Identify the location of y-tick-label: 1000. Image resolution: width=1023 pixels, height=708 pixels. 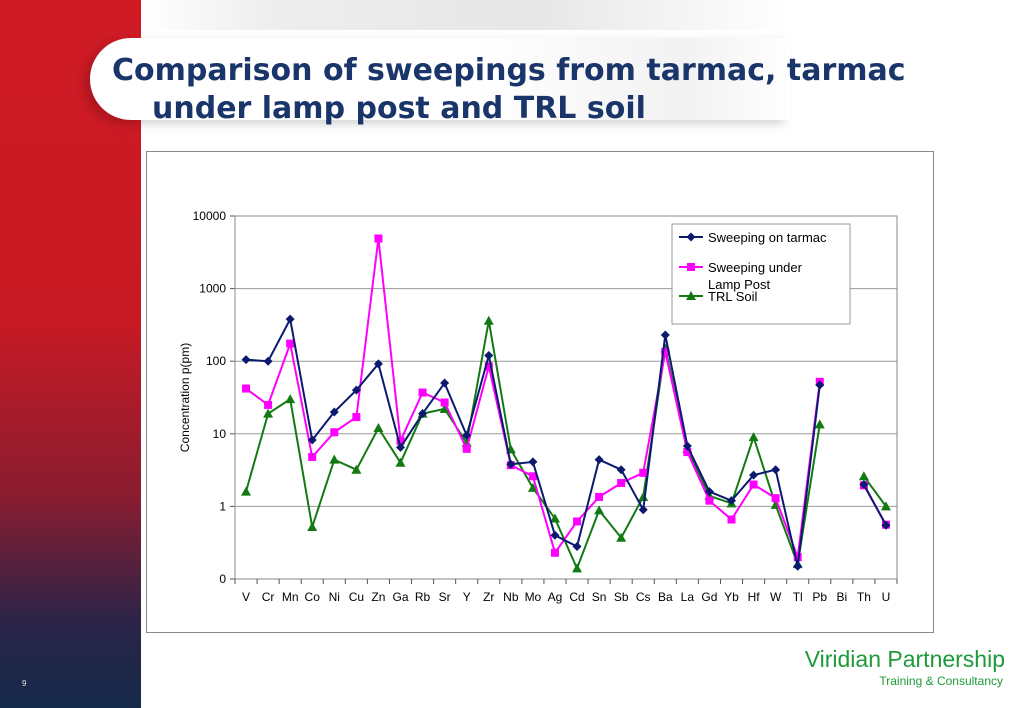
(212, 289).